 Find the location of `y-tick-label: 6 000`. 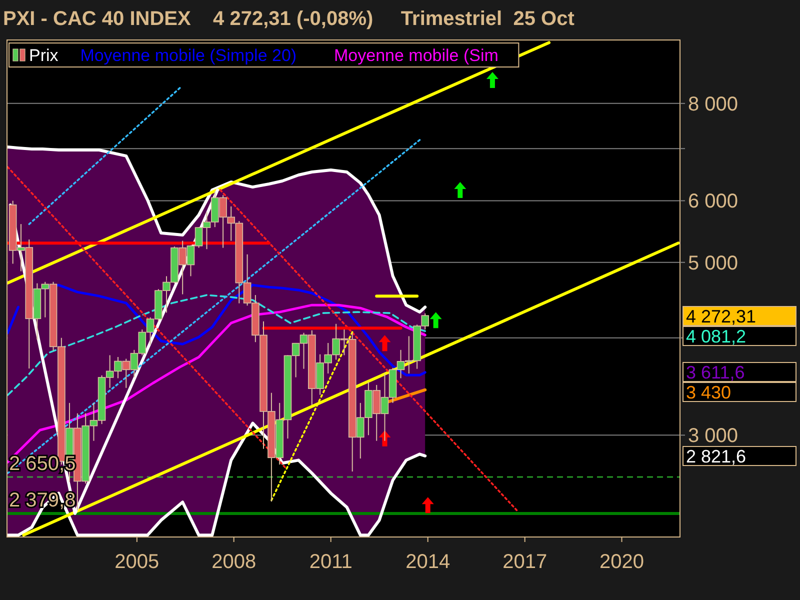

y-tick-label: 6 000 is located at coordinates (713, 201).